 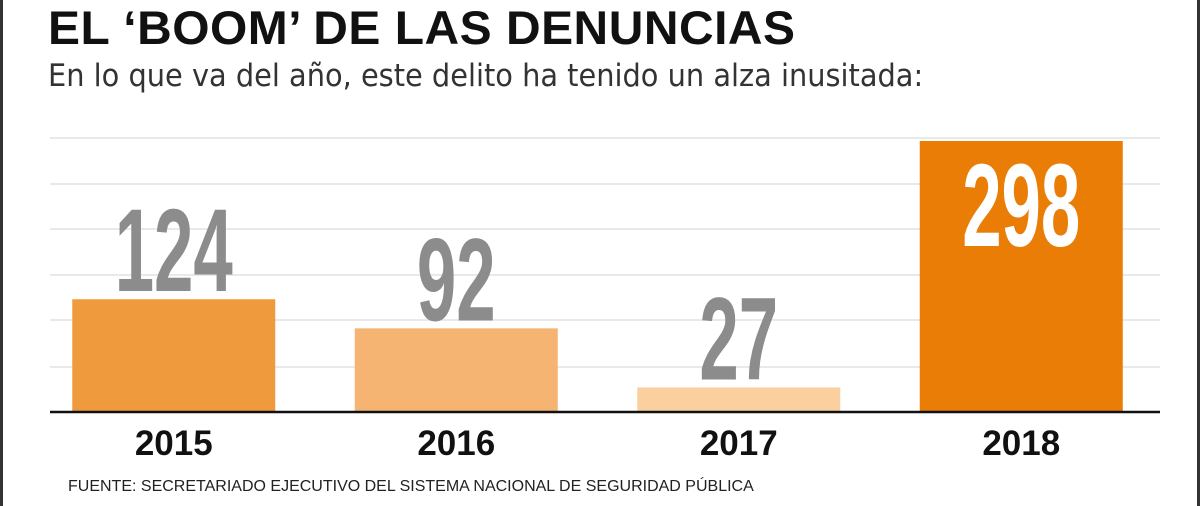 I want to click on bar-2015, so click(x=174, y=355).